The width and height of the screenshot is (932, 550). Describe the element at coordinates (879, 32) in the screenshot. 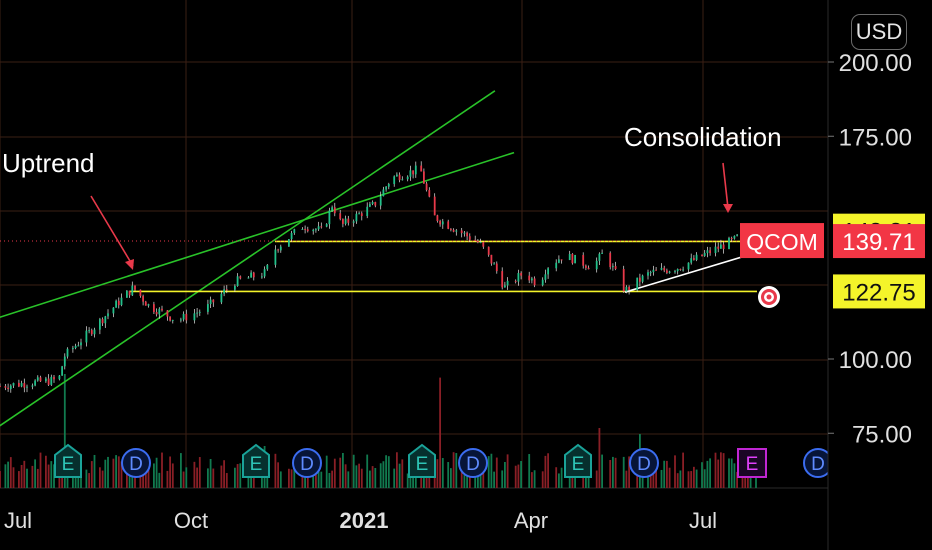

I see `currency-button: USD` at that location.